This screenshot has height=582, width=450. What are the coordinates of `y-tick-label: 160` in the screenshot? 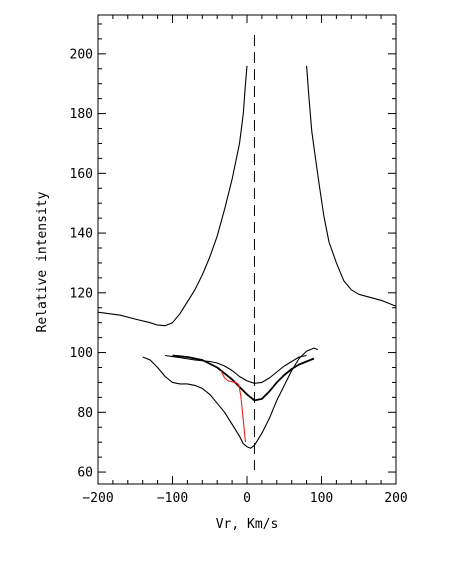 It's located at (81, 174).